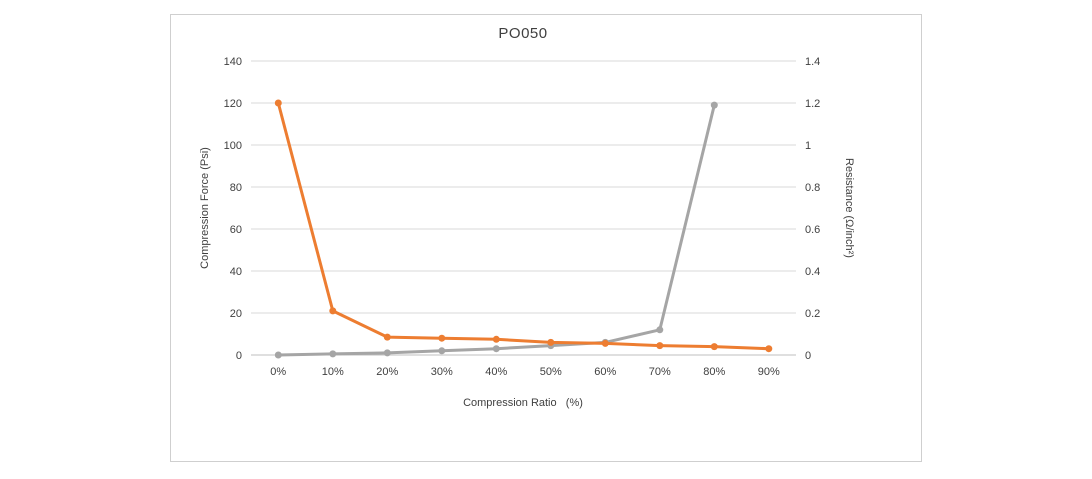  I want to click on left-axis-tick-label: 120, so click(233, 104).